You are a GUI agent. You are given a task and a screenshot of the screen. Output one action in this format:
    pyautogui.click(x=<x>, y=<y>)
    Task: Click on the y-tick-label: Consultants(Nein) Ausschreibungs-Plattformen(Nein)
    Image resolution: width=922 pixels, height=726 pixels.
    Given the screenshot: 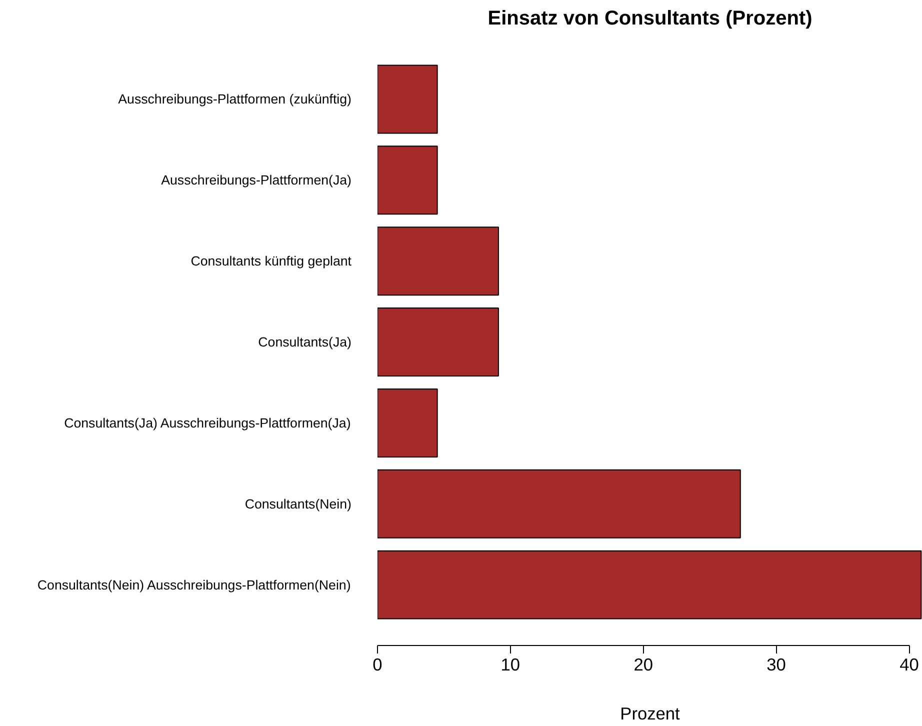 What is the action you would take?
    pyautogui.click(x=194, y=584)
    